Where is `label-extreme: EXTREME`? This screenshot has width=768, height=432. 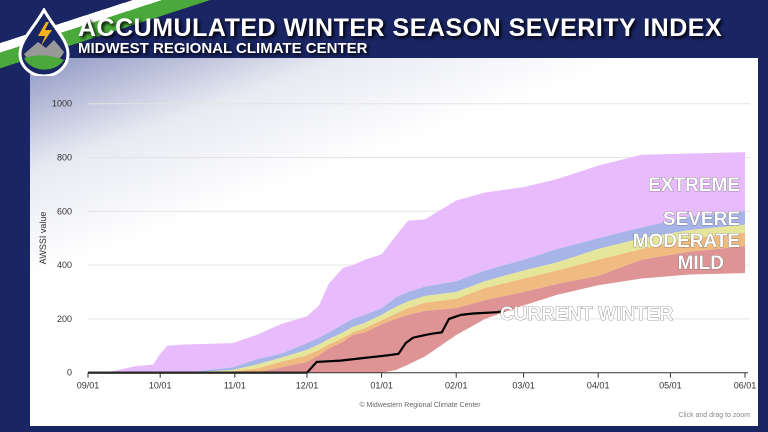
label-extreme: EXTREME is located at coordinates (694, 185).